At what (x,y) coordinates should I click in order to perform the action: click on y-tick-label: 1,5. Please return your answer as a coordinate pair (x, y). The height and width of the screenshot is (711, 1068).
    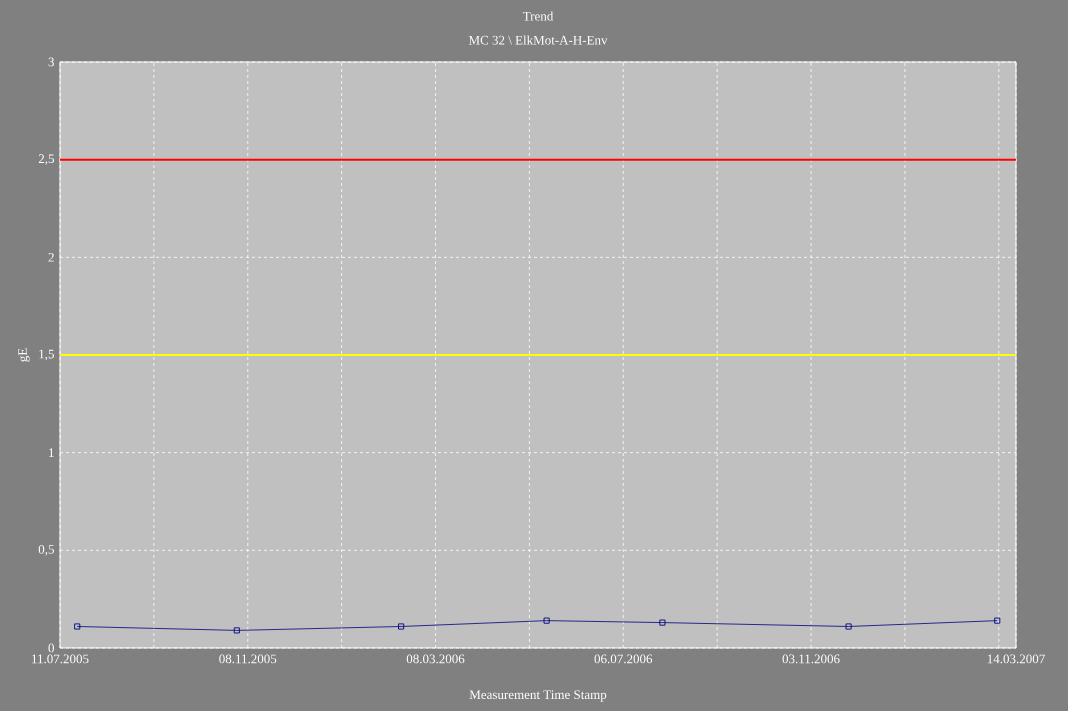
    Looking at the image, I should click on (46, 355).